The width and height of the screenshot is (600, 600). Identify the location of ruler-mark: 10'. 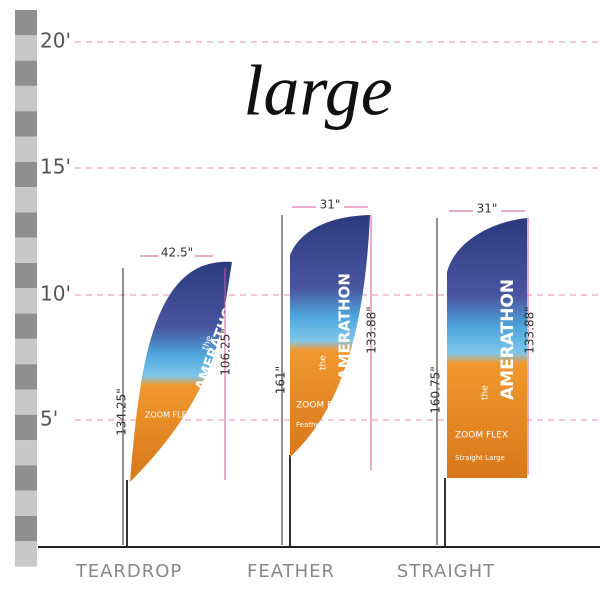
(55, 294).